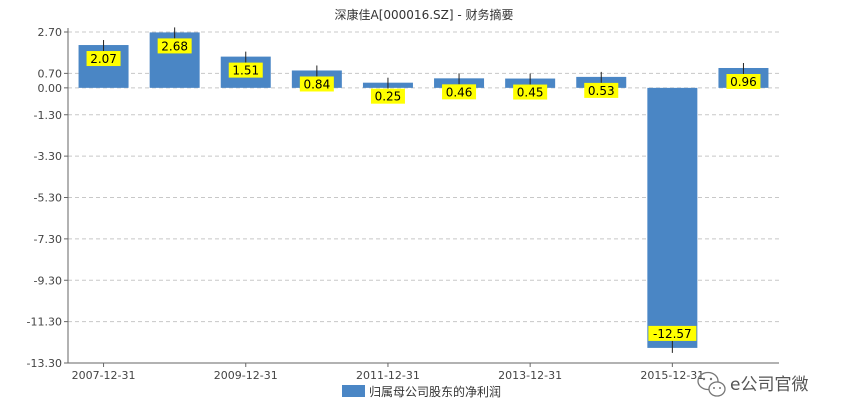  What do you see at coordinates (44, 322) in the screenshot?
I see `y-tick-label: -11.30` at bounding box center [44, 322].